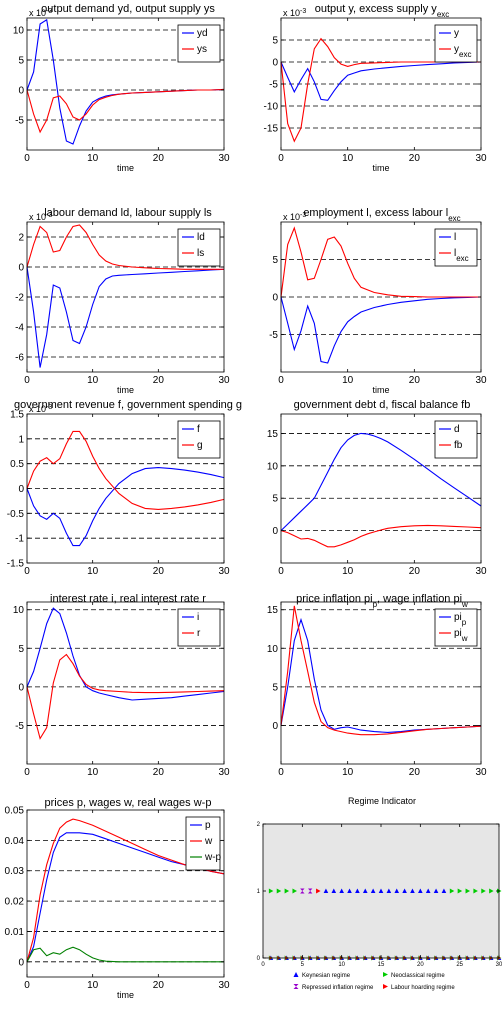 The height and width of the screenshot is (1012, 502). I want to click on y-tick-label: -5, so click(273, 335).